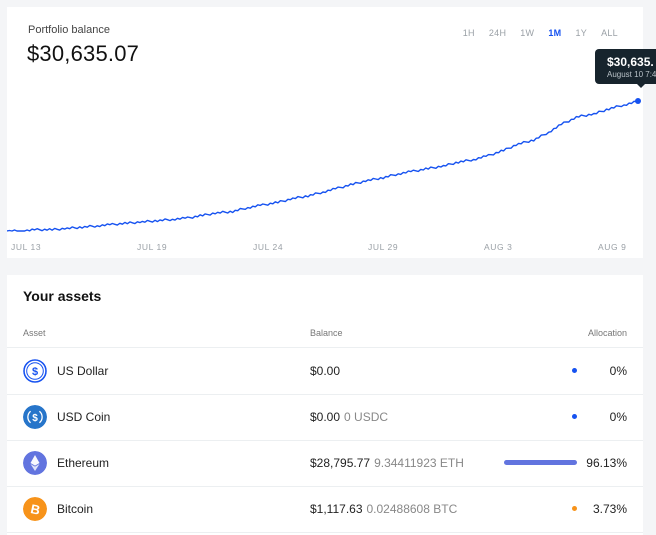 The width and height of the screenshot is (656, 535). Describe the element at coordinates (62, 296) in the screenshot. I see `assets-title: Your assets` at that location.